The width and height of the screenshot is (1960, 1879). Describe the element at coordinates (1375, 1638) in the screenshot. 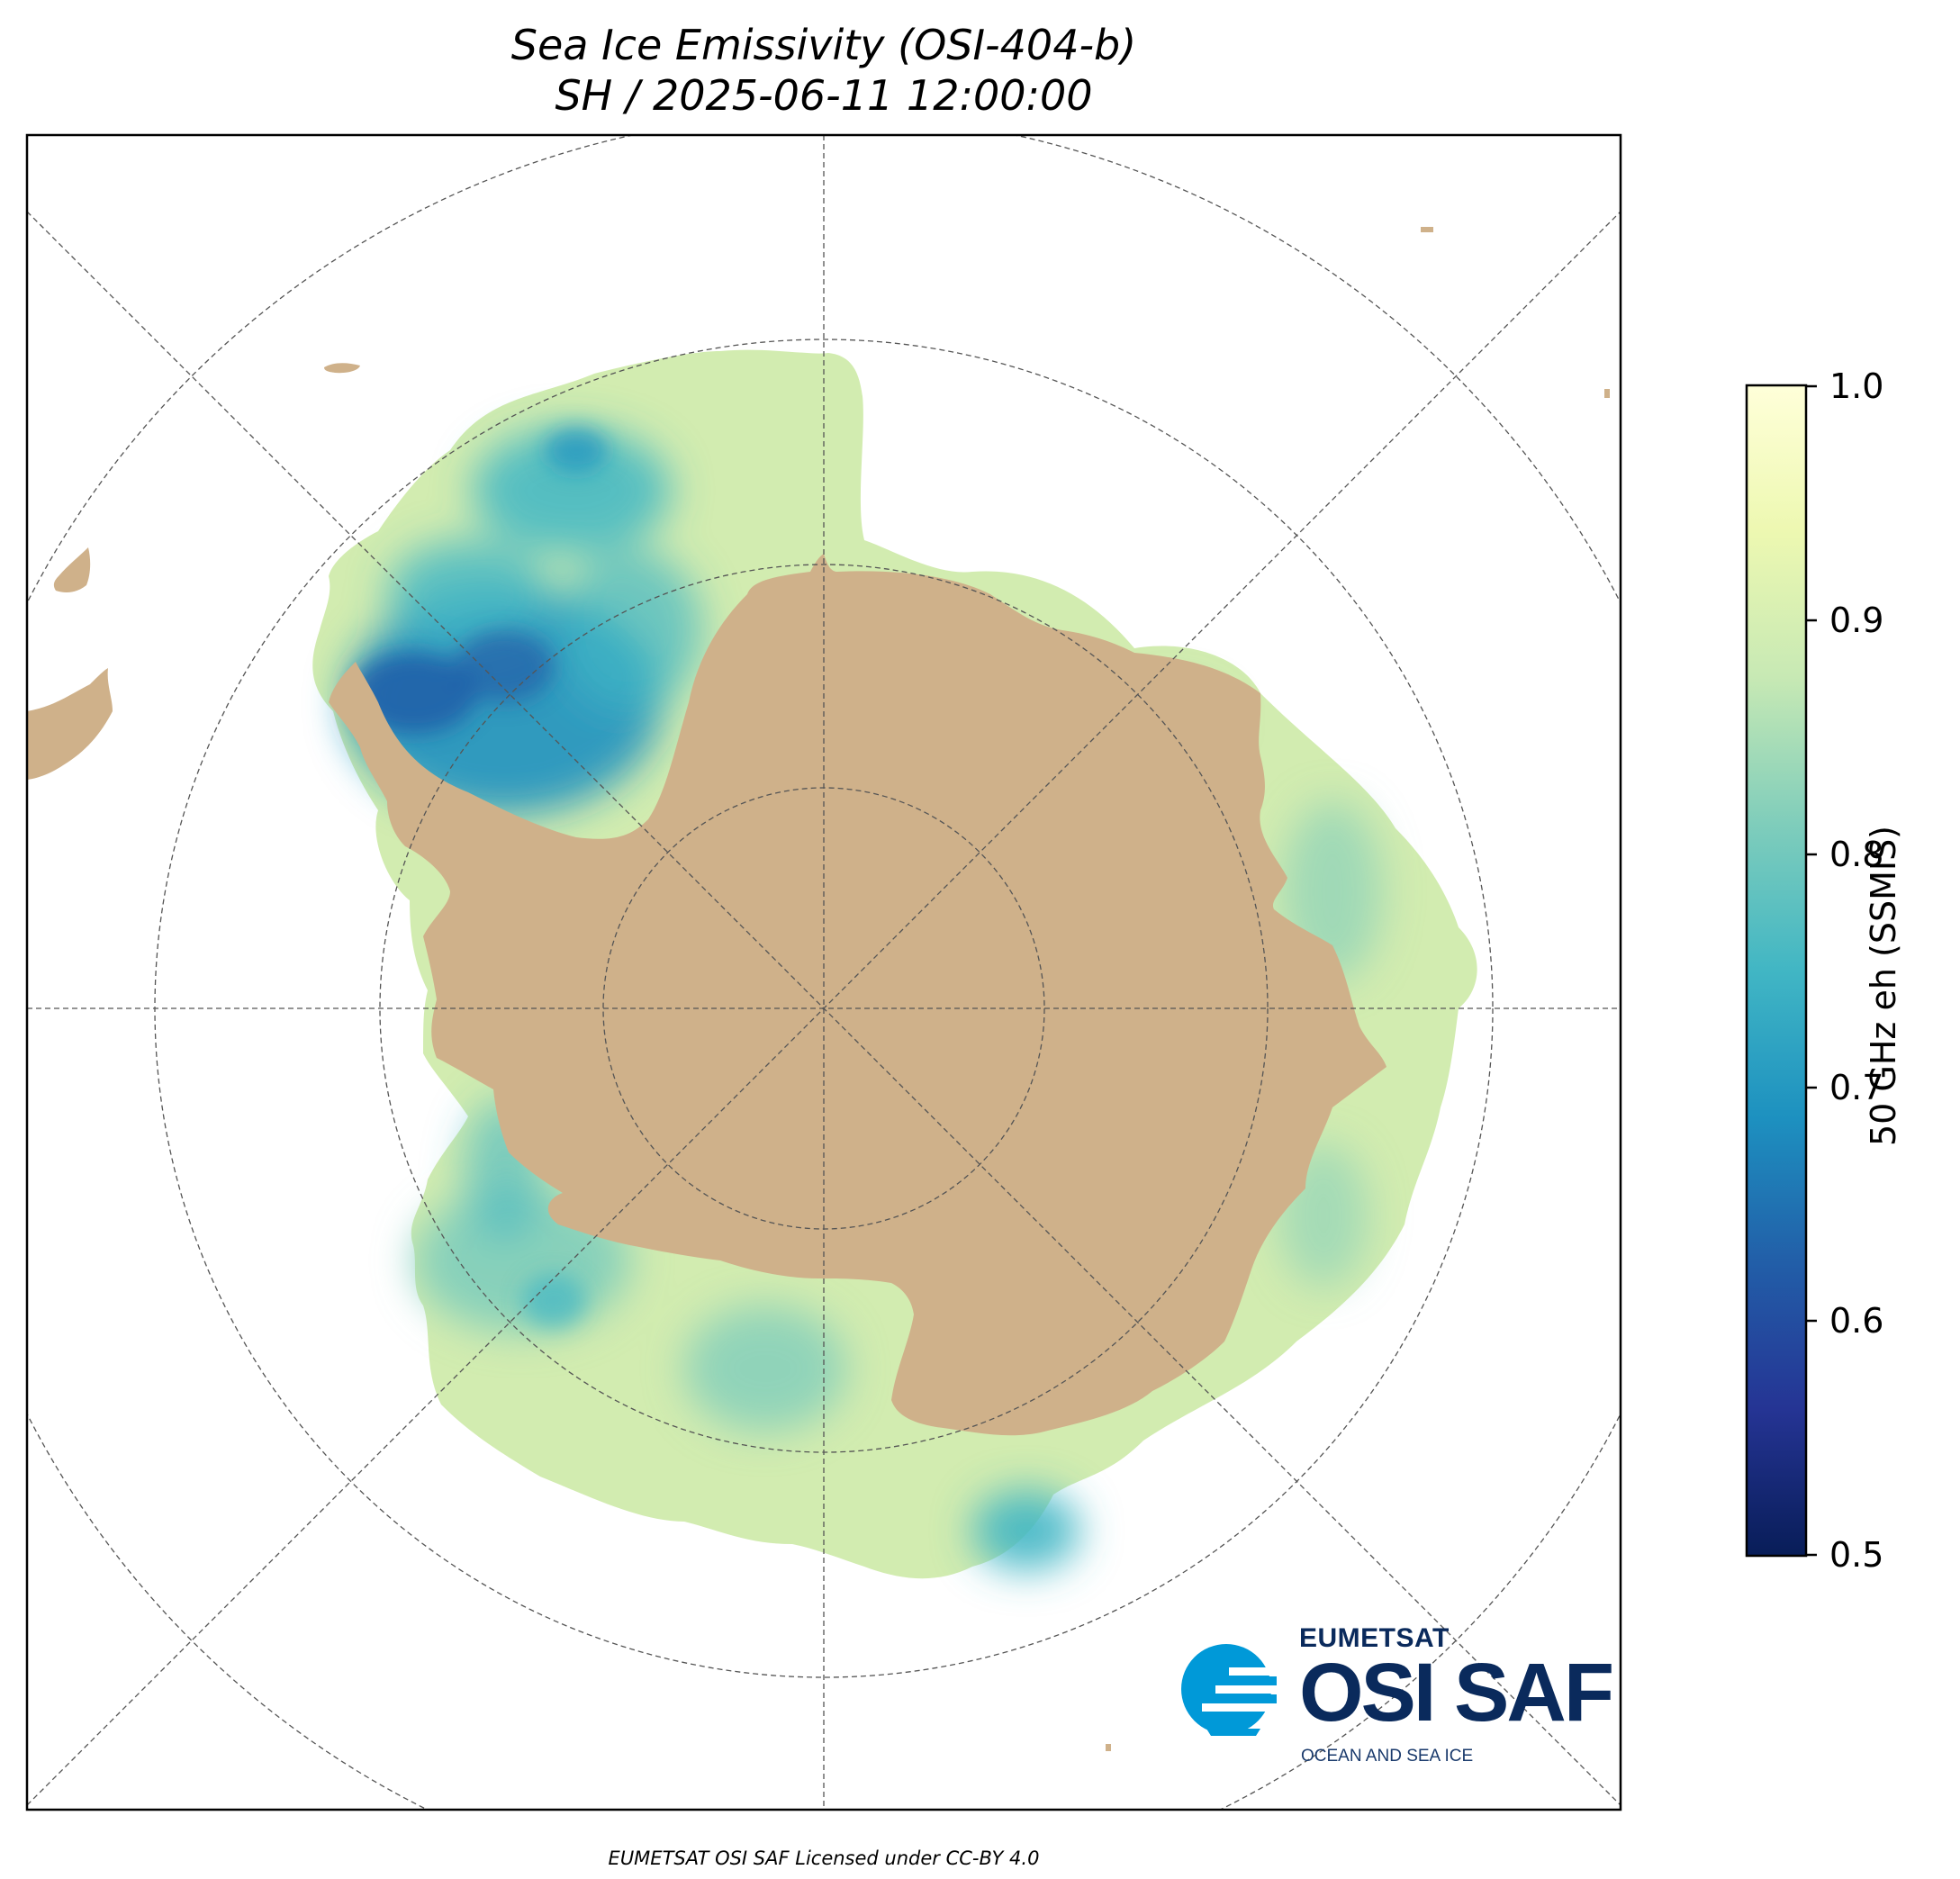

I see `logo-org-text: EUMETSAT` at that location.